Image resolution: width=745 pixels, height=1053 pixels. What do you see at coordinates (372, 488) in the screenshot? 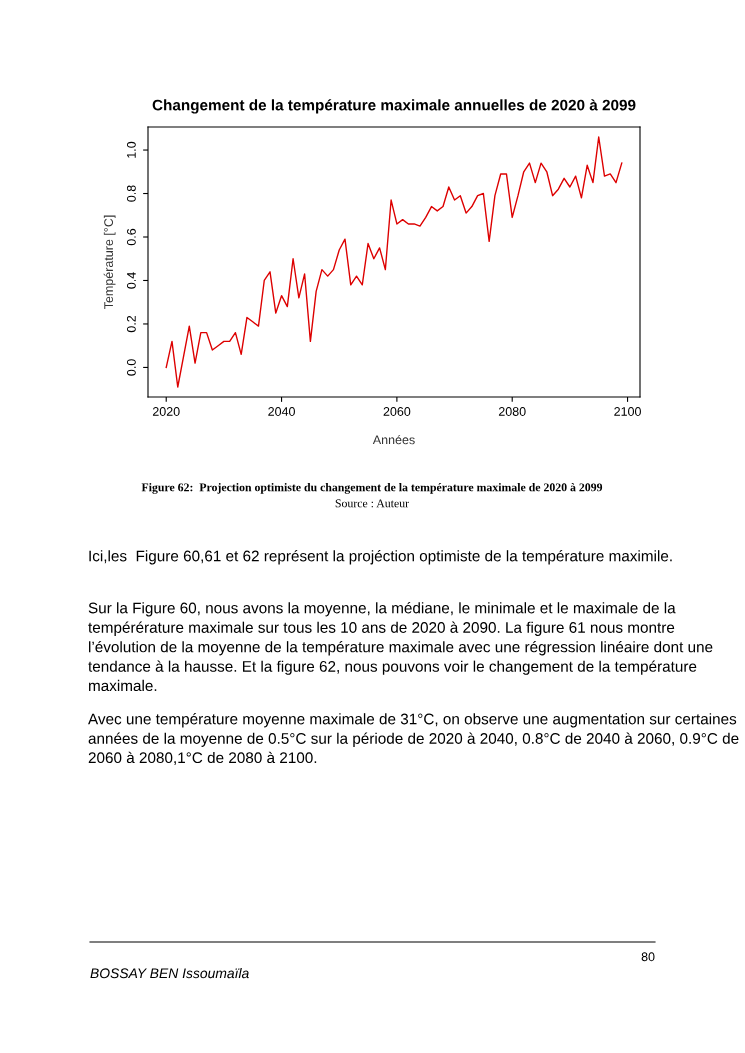
I see `caption: Figure 62: Projection optimiste du changement de la température maximale de 2020 à 2099` at bounding box center [372, 488].